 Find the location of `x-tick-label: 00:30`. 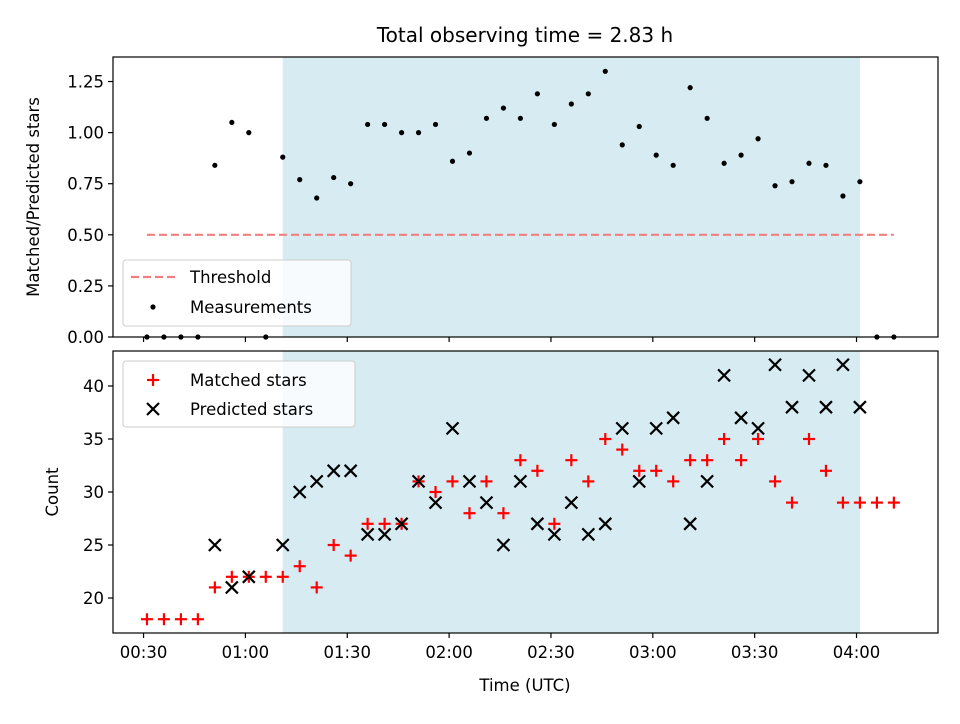

x-tick-label: 00:30 is located at coordinates (144, 652).